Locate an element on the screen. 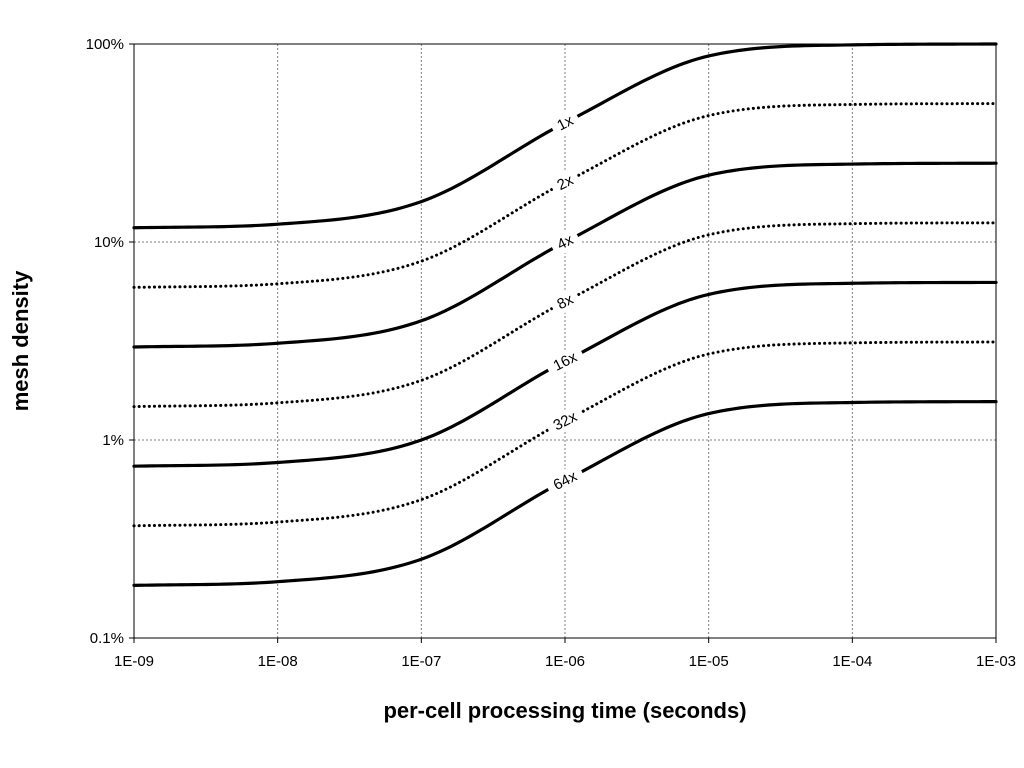 The width and height of the screenshot is (1024, 768). series-label-2x: 2x is located at coordinates (565, 182).